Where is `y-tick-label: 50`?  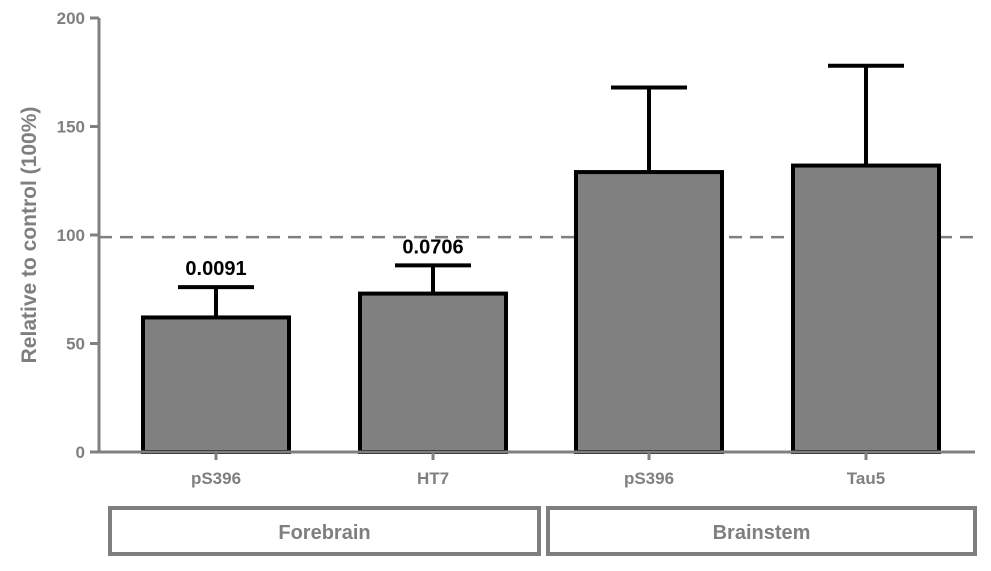
y-tick-label: 50 is located at coordinates (75, 344).